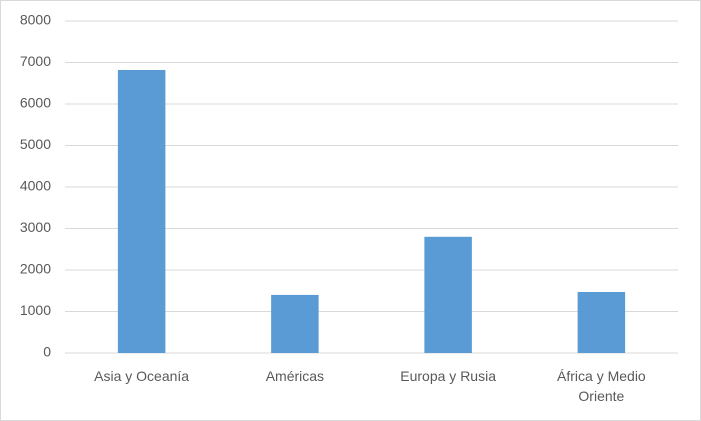 This screenshot has width=701, height=421. What do you see at coordinates (142, 376) in the screenshot?
I see `x-tick-label: Asia y Oceanía` at bounding box center [142, 376].